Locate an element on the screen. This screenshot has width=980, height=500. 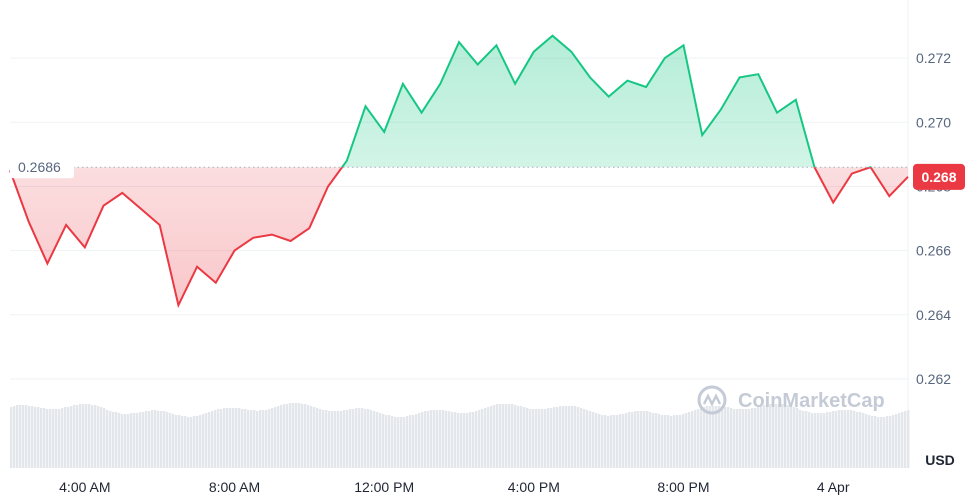
x-tick-label: 8:00 AM is located at coordinates (234, 487).